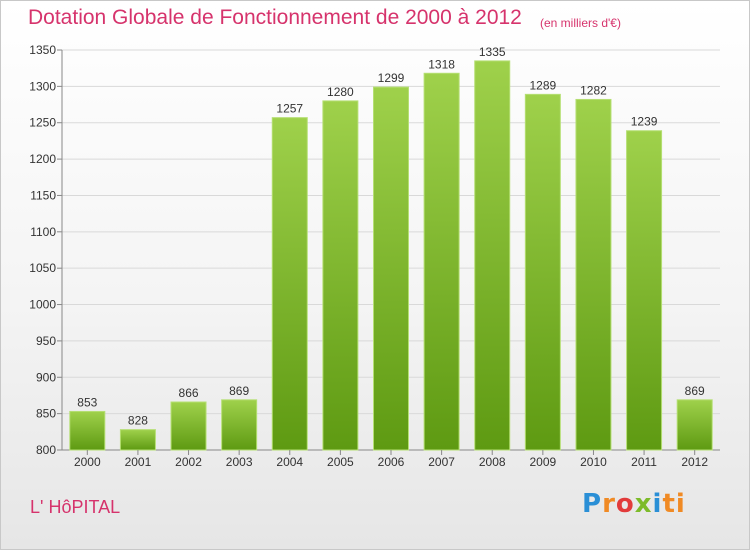 This screenshot has width=750, height=550. What do you see at coordinates (42, 305) in the screenshot?
I see `y-tick-label: 1000` at bounding box center [42, 305].